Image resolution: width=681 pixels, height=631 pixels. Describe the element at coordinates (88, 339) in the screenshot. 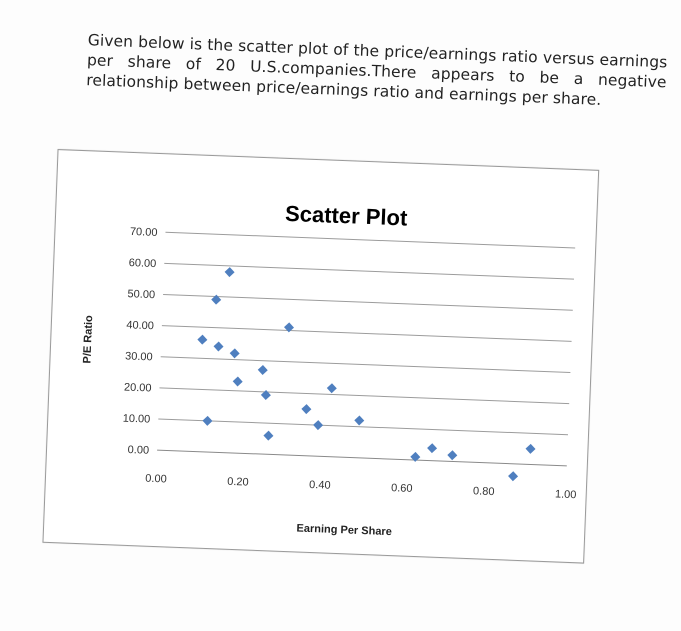

I see `y-axis-label: P/E Ratio` at that location.